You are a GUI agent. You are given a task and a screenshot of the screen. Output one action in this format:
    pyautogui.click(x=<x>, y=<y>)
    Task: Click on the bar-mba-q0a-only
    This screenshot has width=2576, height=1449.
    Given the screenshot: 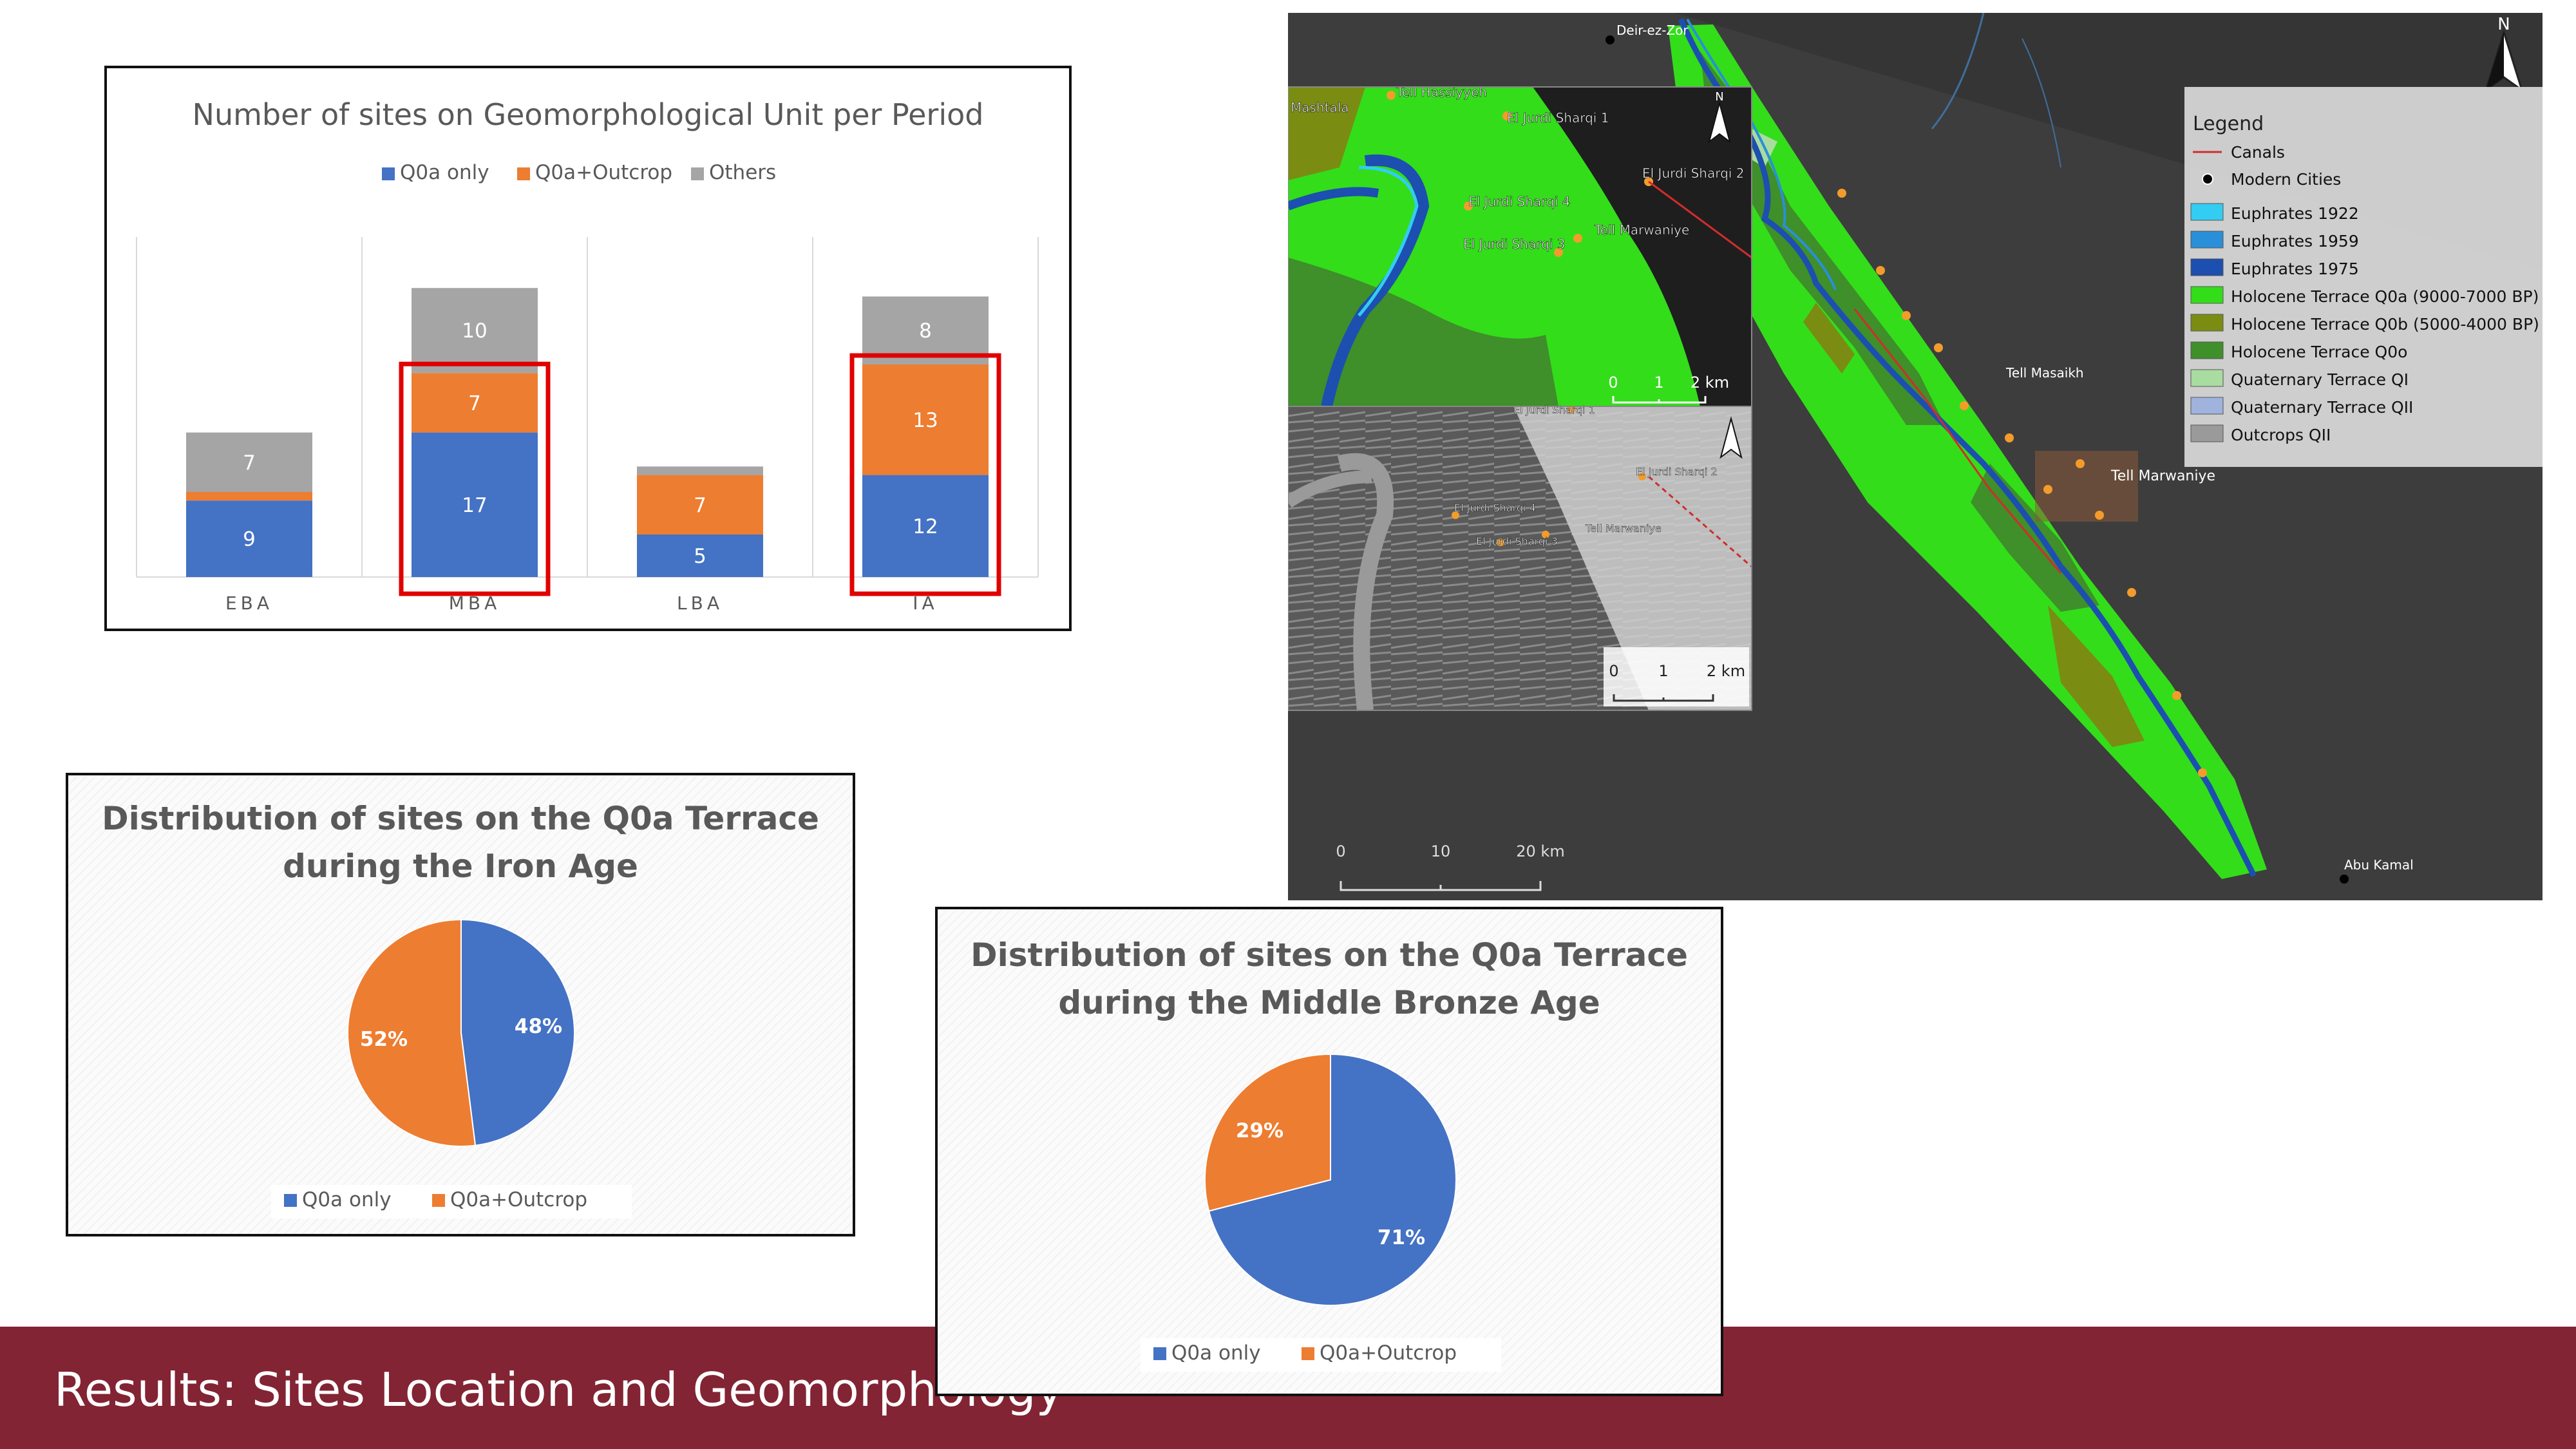 What is the action you would take?
    pyautogui.click(x=475, y=505)
    